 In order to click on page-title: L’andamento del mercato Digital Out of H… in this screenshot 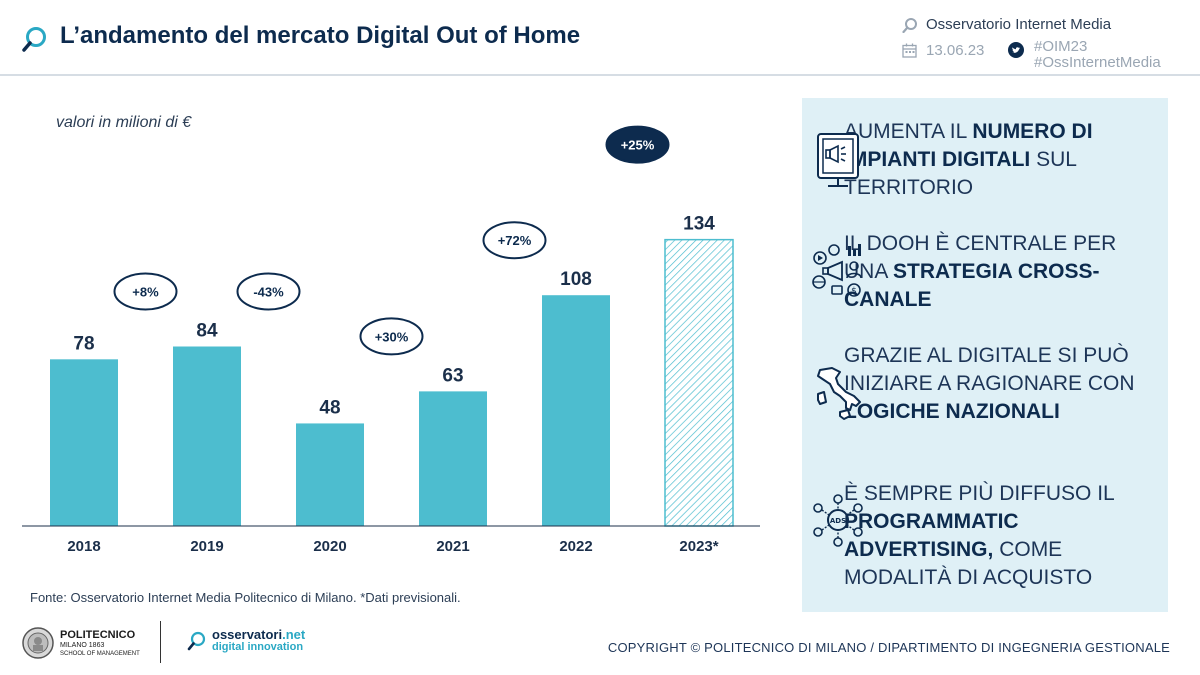, I will do `click(320, 35)`.